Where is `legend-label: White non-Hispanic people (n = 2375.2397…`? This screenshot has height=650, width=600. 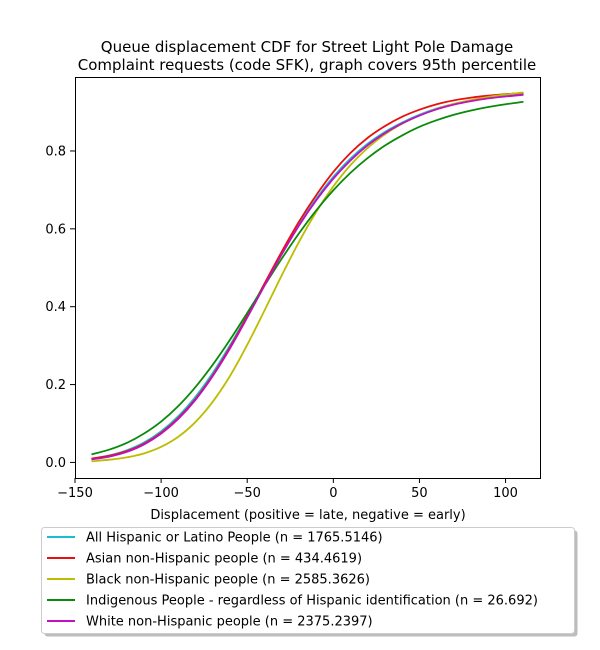 legend-label: White non-Hispanic people (n = 2375.2397… is located at coordinates (229, 622).